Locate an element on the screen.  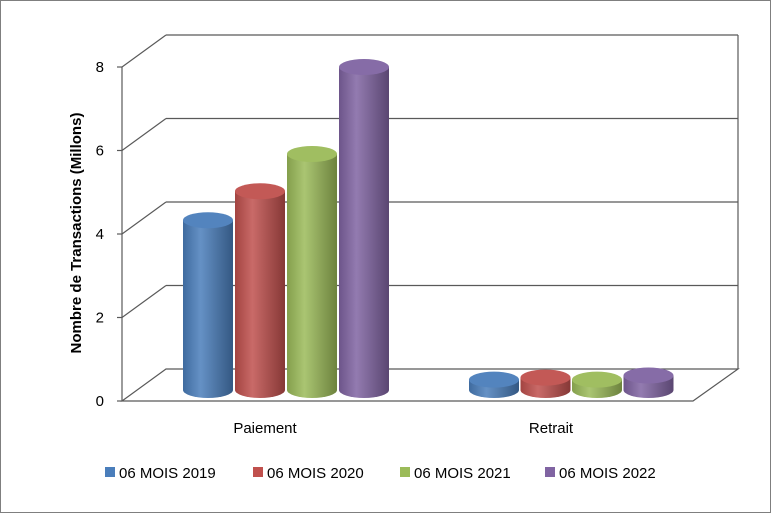
category-labels: Paiement Retrait is located at coordinates (403, 428).